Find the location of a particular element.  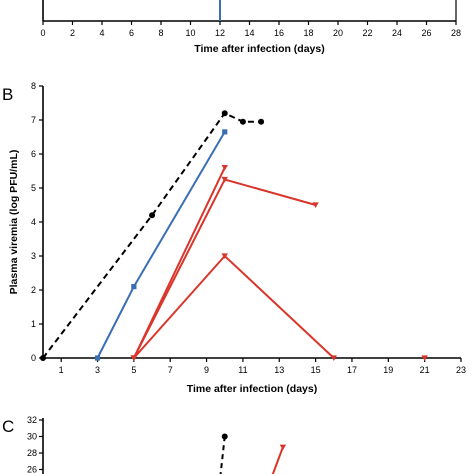

panel-c-series-1-line is located at coordinates (222, 455).